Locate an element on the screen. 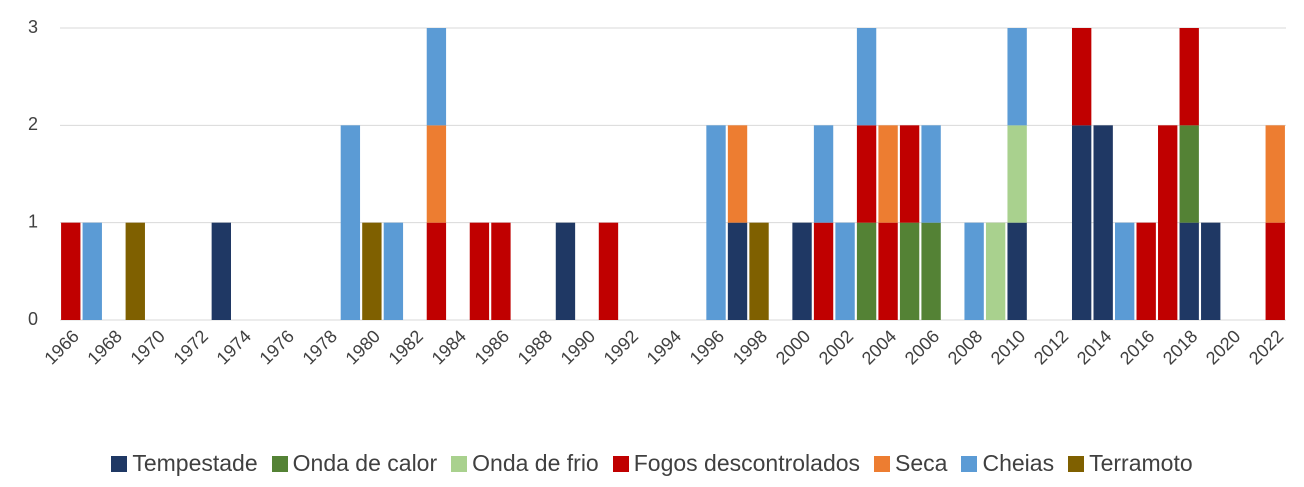  x-tick-label: 2018 is located at coordinates (1180, 347).